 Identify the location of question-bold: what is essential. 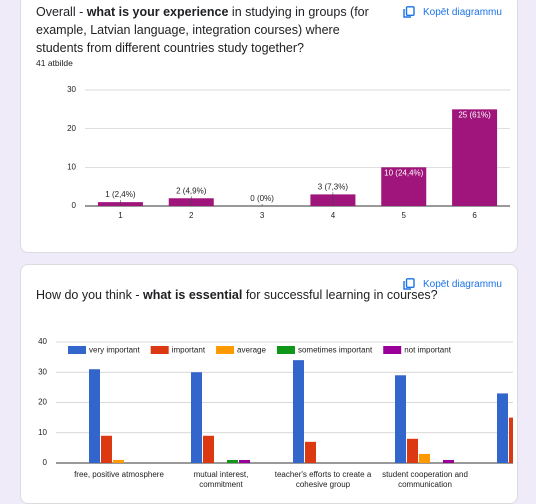
(193, 295).